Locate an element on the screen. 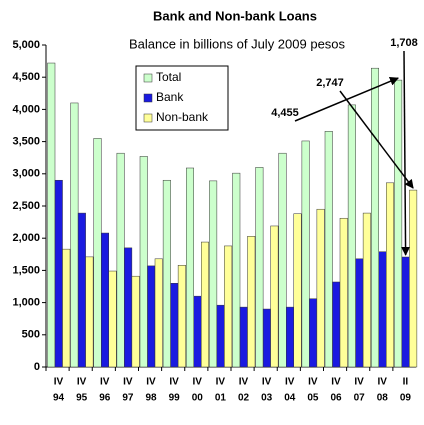  x-tick-label: 03 is located at coordinates (267, 398).